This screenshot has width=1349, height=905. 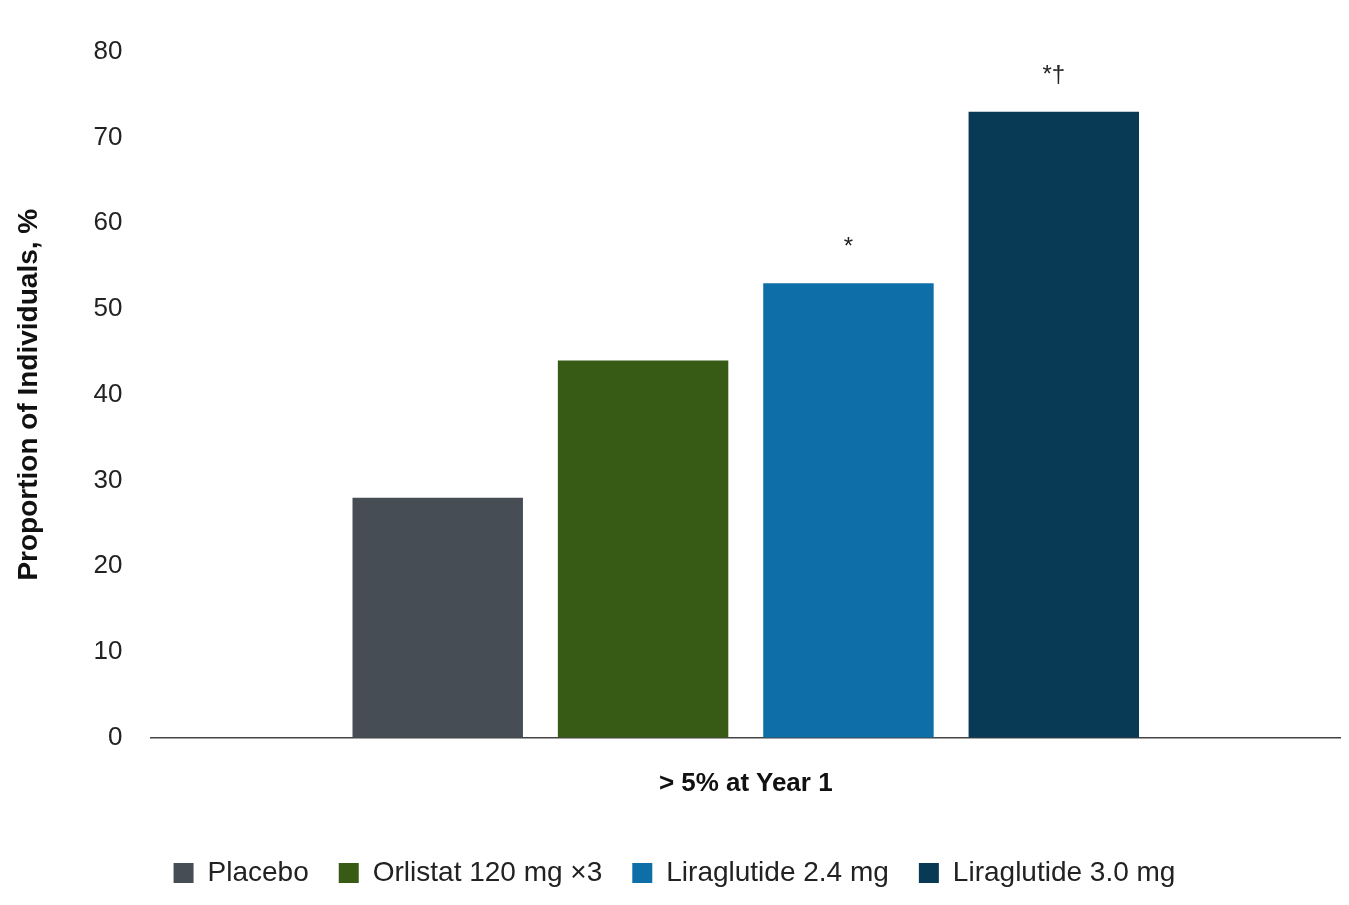 I want to click on data-label: *, so click(x=848, y=245).